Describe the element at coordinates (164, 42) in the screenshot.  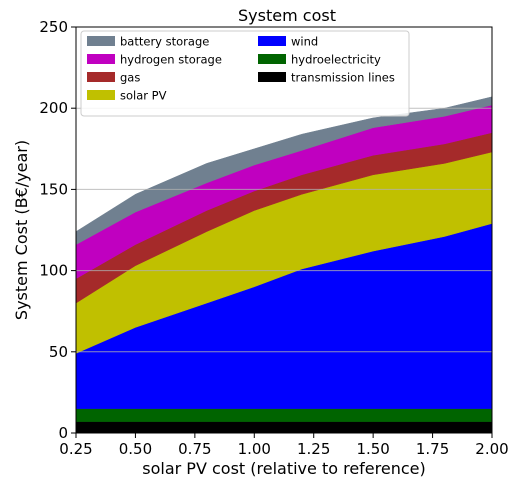
I see `legend-label-battery-storage: battery storage` at that location.